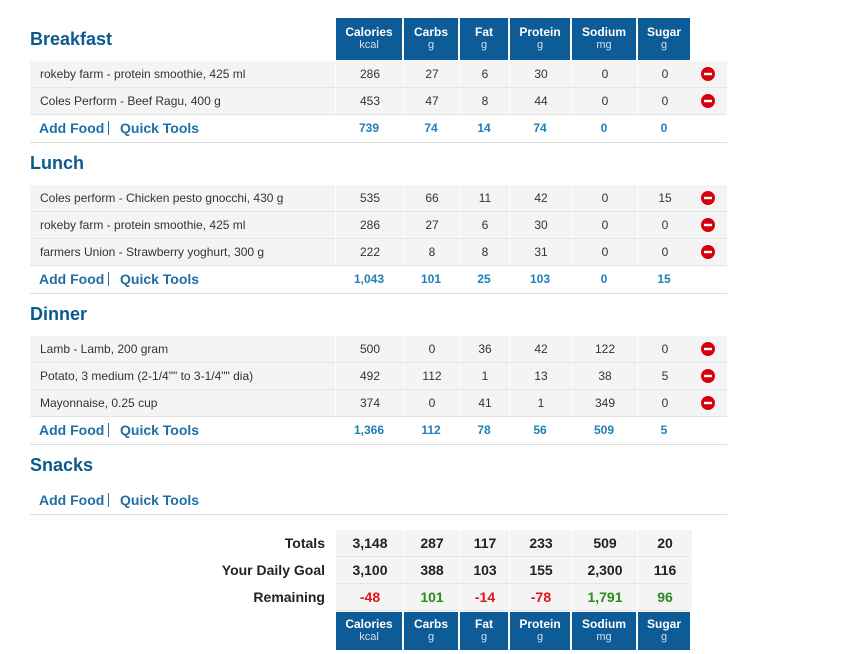  What do you see at coordinates (484, 349) in the screenshot?
I see `food-value: 36` at bounding box center [484, 349].